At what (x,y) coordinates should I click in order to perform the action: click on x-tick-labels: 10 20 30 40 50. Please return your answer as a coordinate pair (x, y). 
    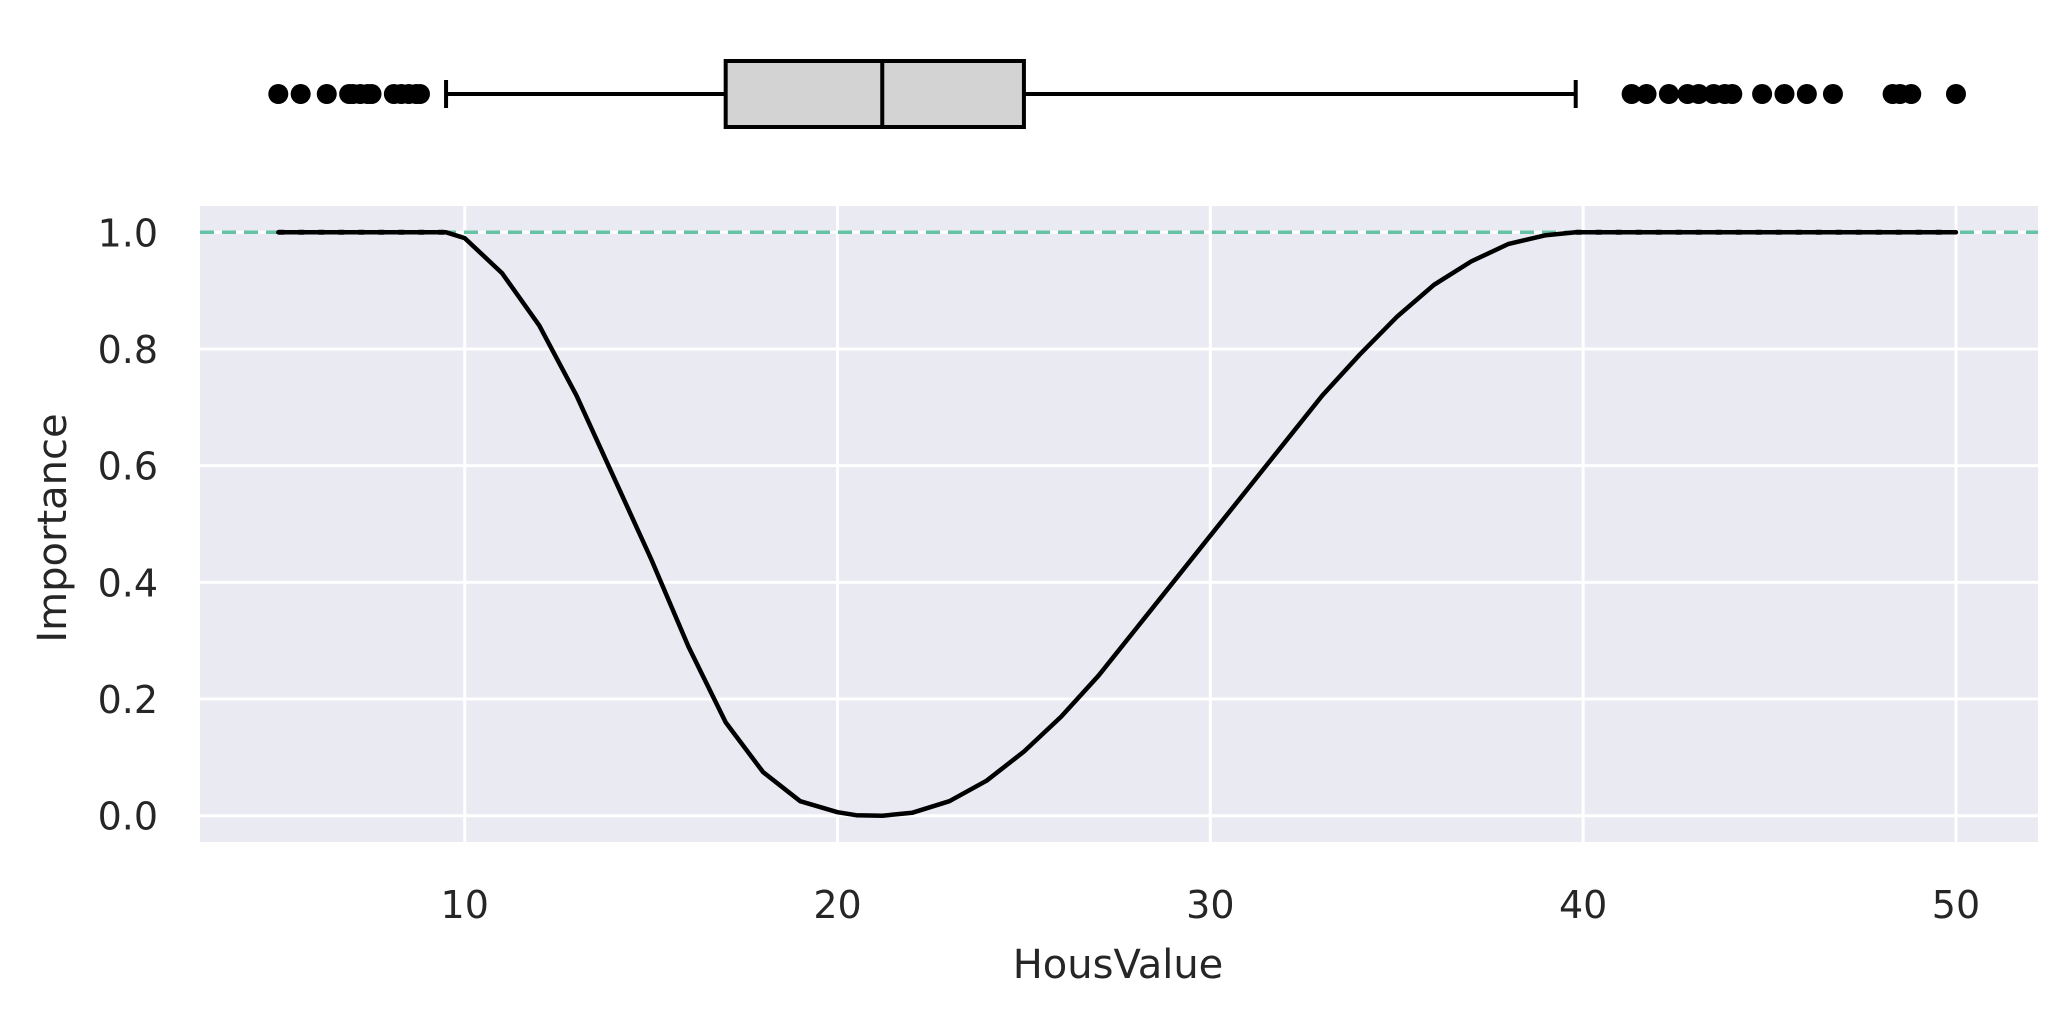
    Looking at the image, I should click on (1211, 905).